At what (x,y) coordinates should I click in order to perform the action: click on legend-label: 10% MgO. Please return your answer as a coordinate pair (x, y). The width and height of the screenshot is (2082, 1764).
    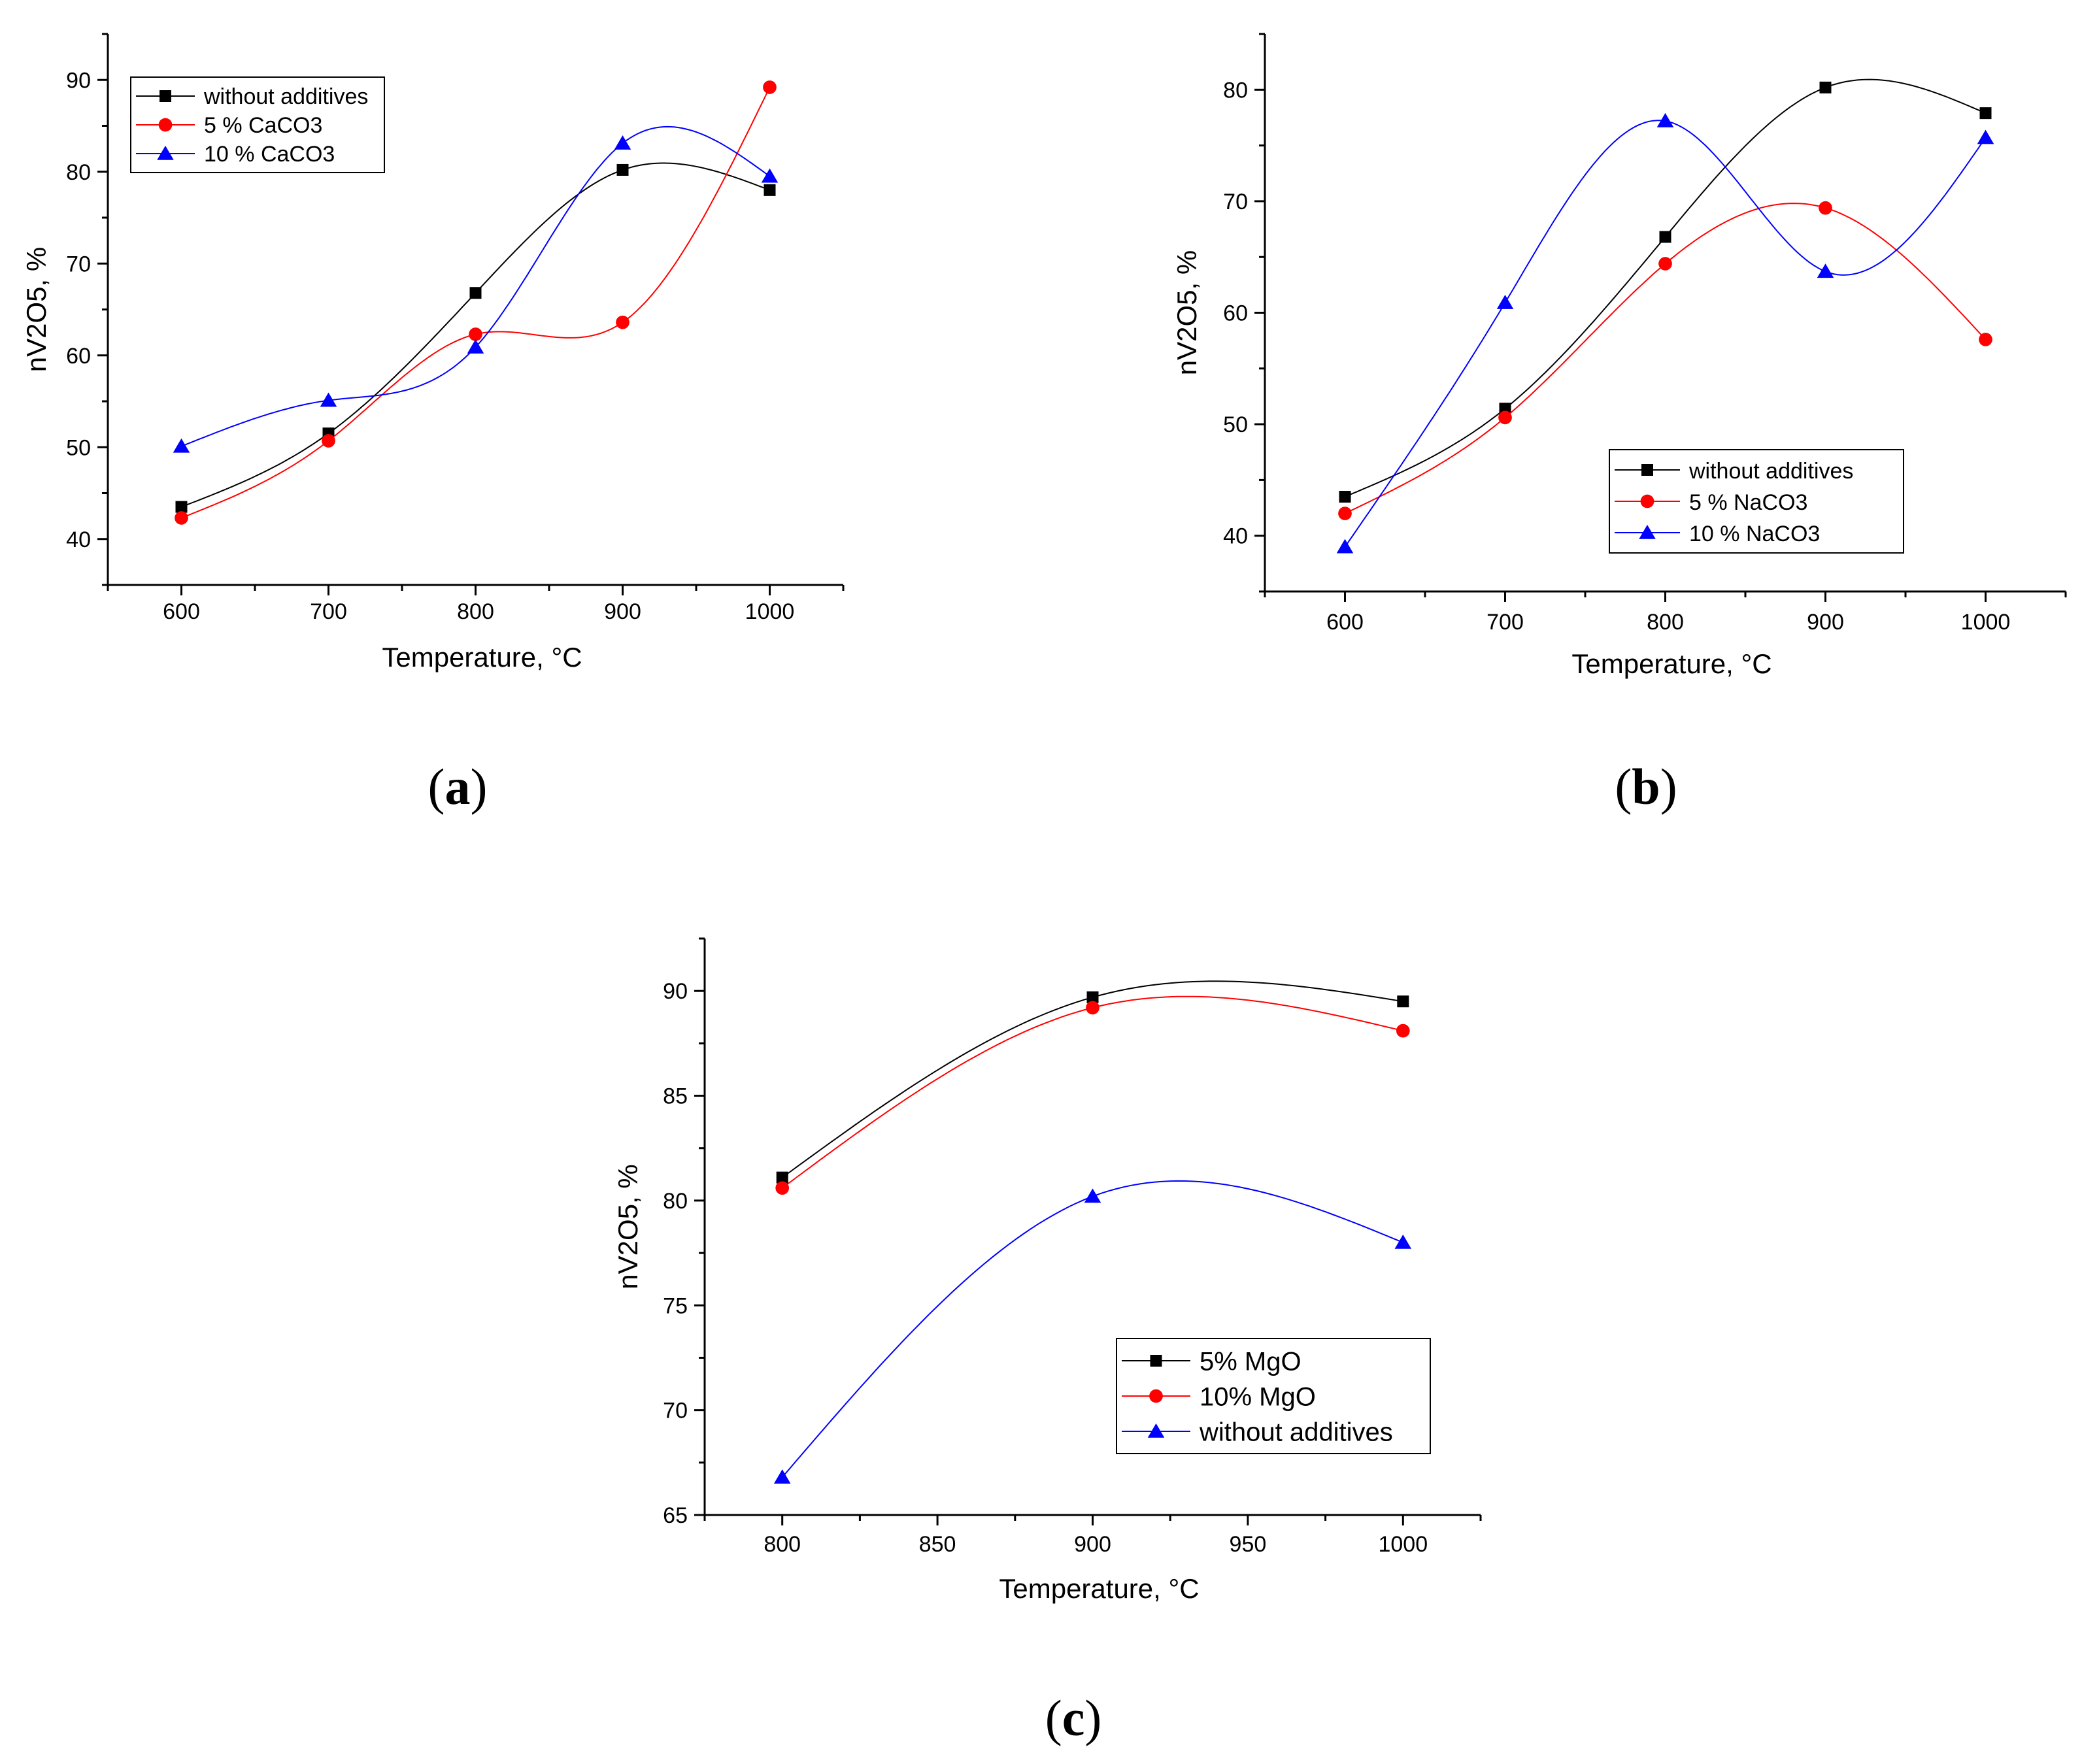
    Looking at the image, I should click on (1258, 1396).